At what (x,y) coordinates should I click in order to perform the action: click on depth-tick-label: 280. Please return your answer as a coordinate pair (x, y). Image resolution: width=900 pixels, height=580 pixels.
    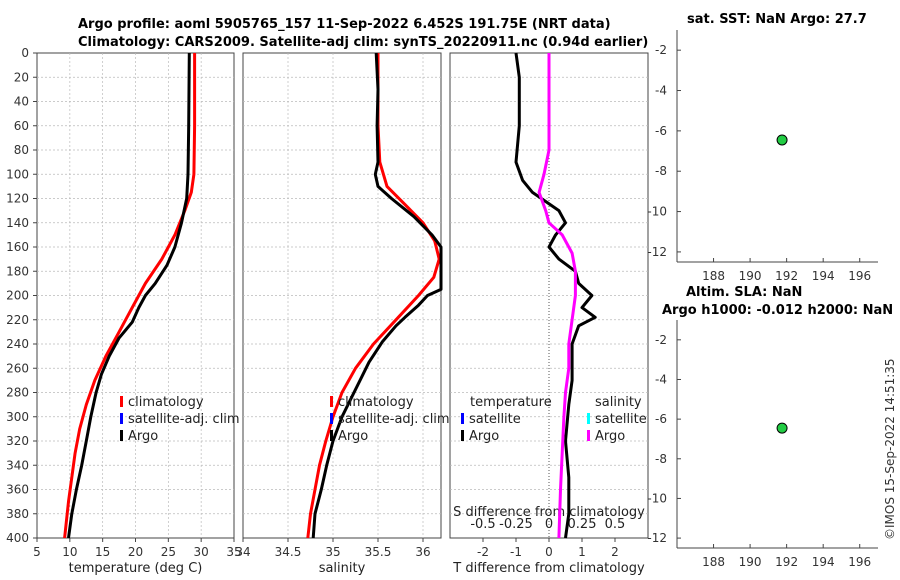
    Looking at the image, I should click on (17, 393).